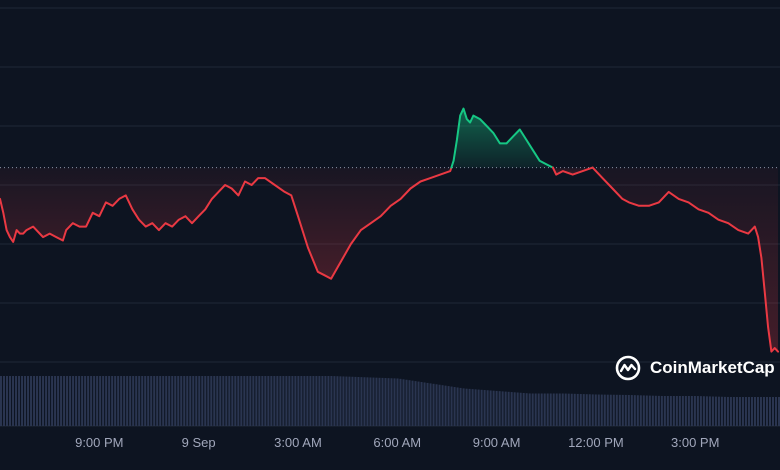 This screenshot has width=780, height=470. I want to click on x-tick-label: 9:00 PM, so click(99, 442).